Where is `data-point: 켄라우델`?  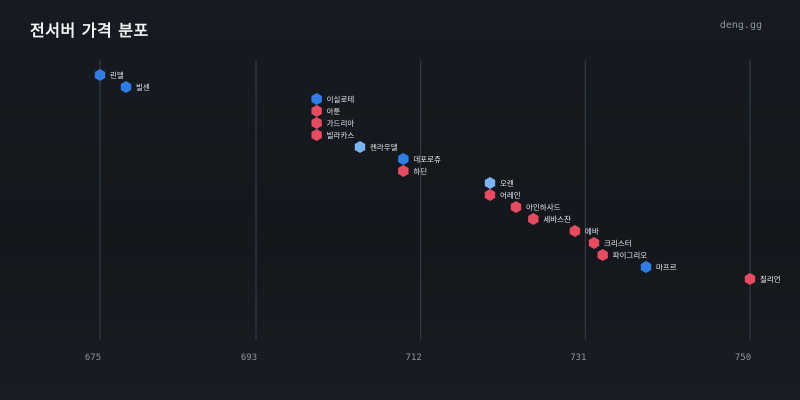 data-point: 켄라우델 is located at coordinates (376, 147).